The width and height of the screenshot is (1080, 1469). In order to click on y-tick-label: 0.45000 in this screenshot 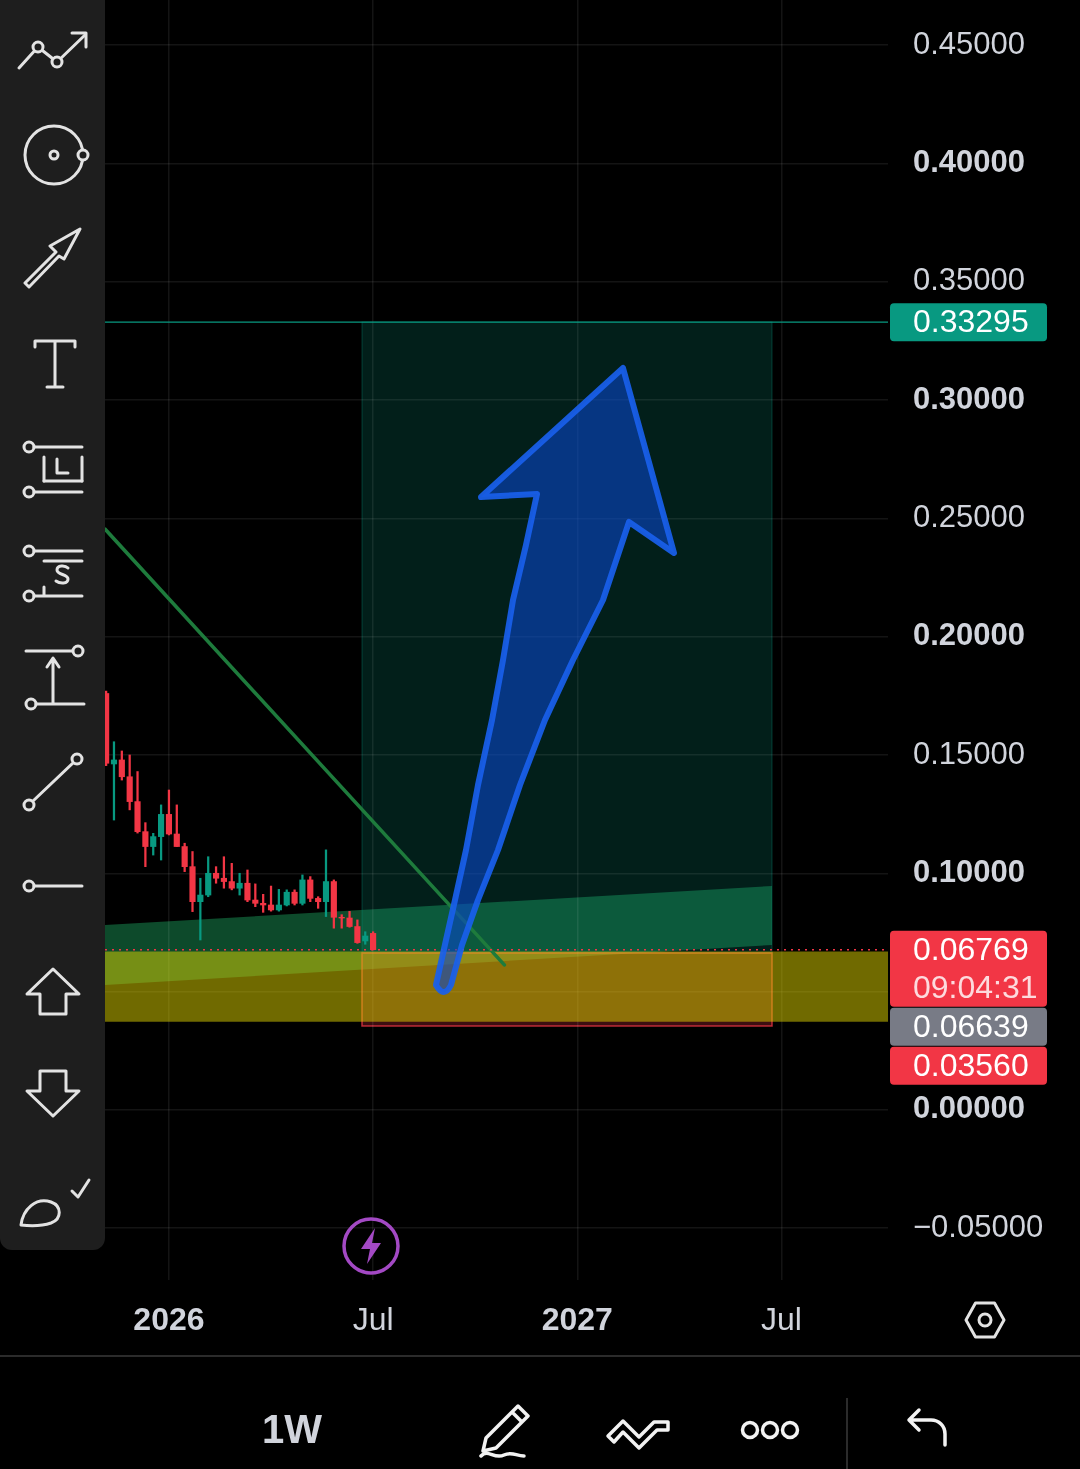, I will do `click(969, 43)`.